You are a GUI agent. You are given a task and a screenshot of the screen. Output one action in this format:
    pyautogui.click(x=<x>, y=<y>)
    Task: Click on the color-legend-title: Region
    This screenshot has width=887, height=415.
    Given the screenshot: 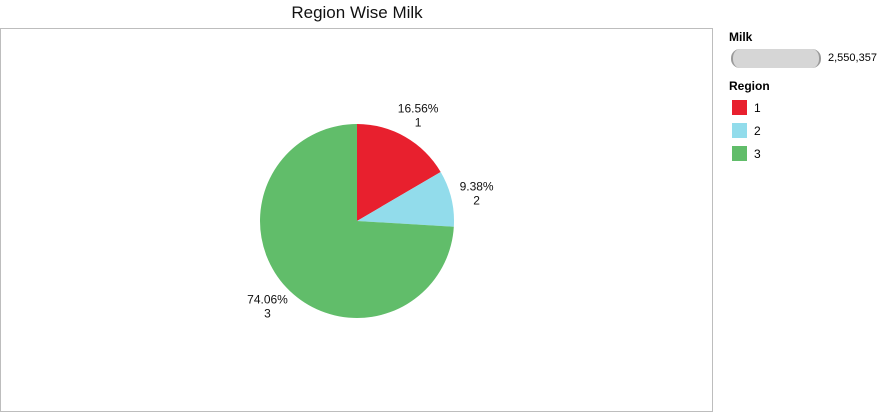 What is the action you would take?
    pyautogui.click(x=749, y=86)
    